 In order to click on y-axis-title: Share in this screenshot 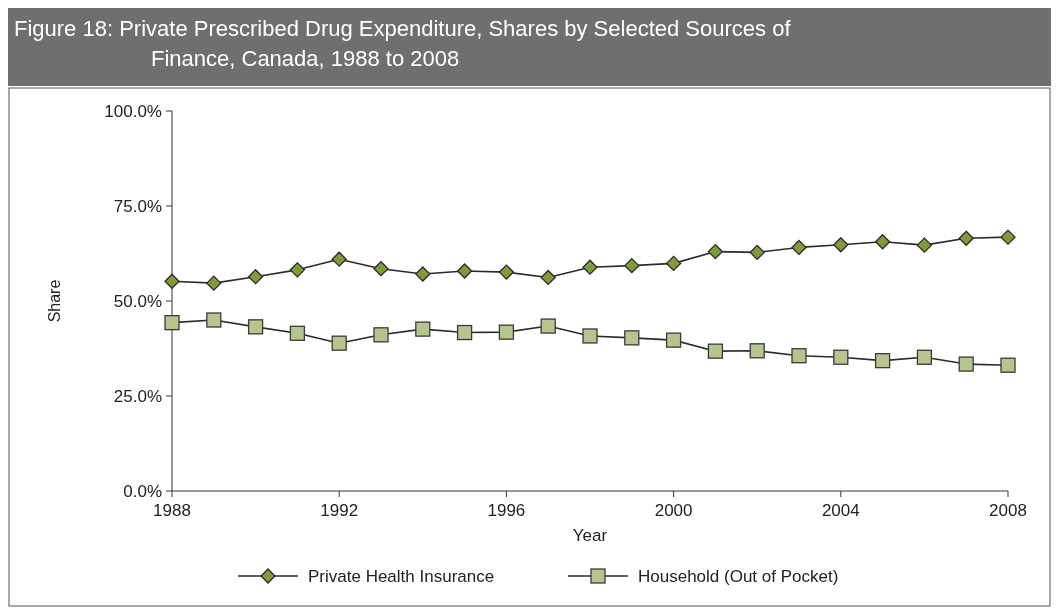, I will do `click(54, 301)`.